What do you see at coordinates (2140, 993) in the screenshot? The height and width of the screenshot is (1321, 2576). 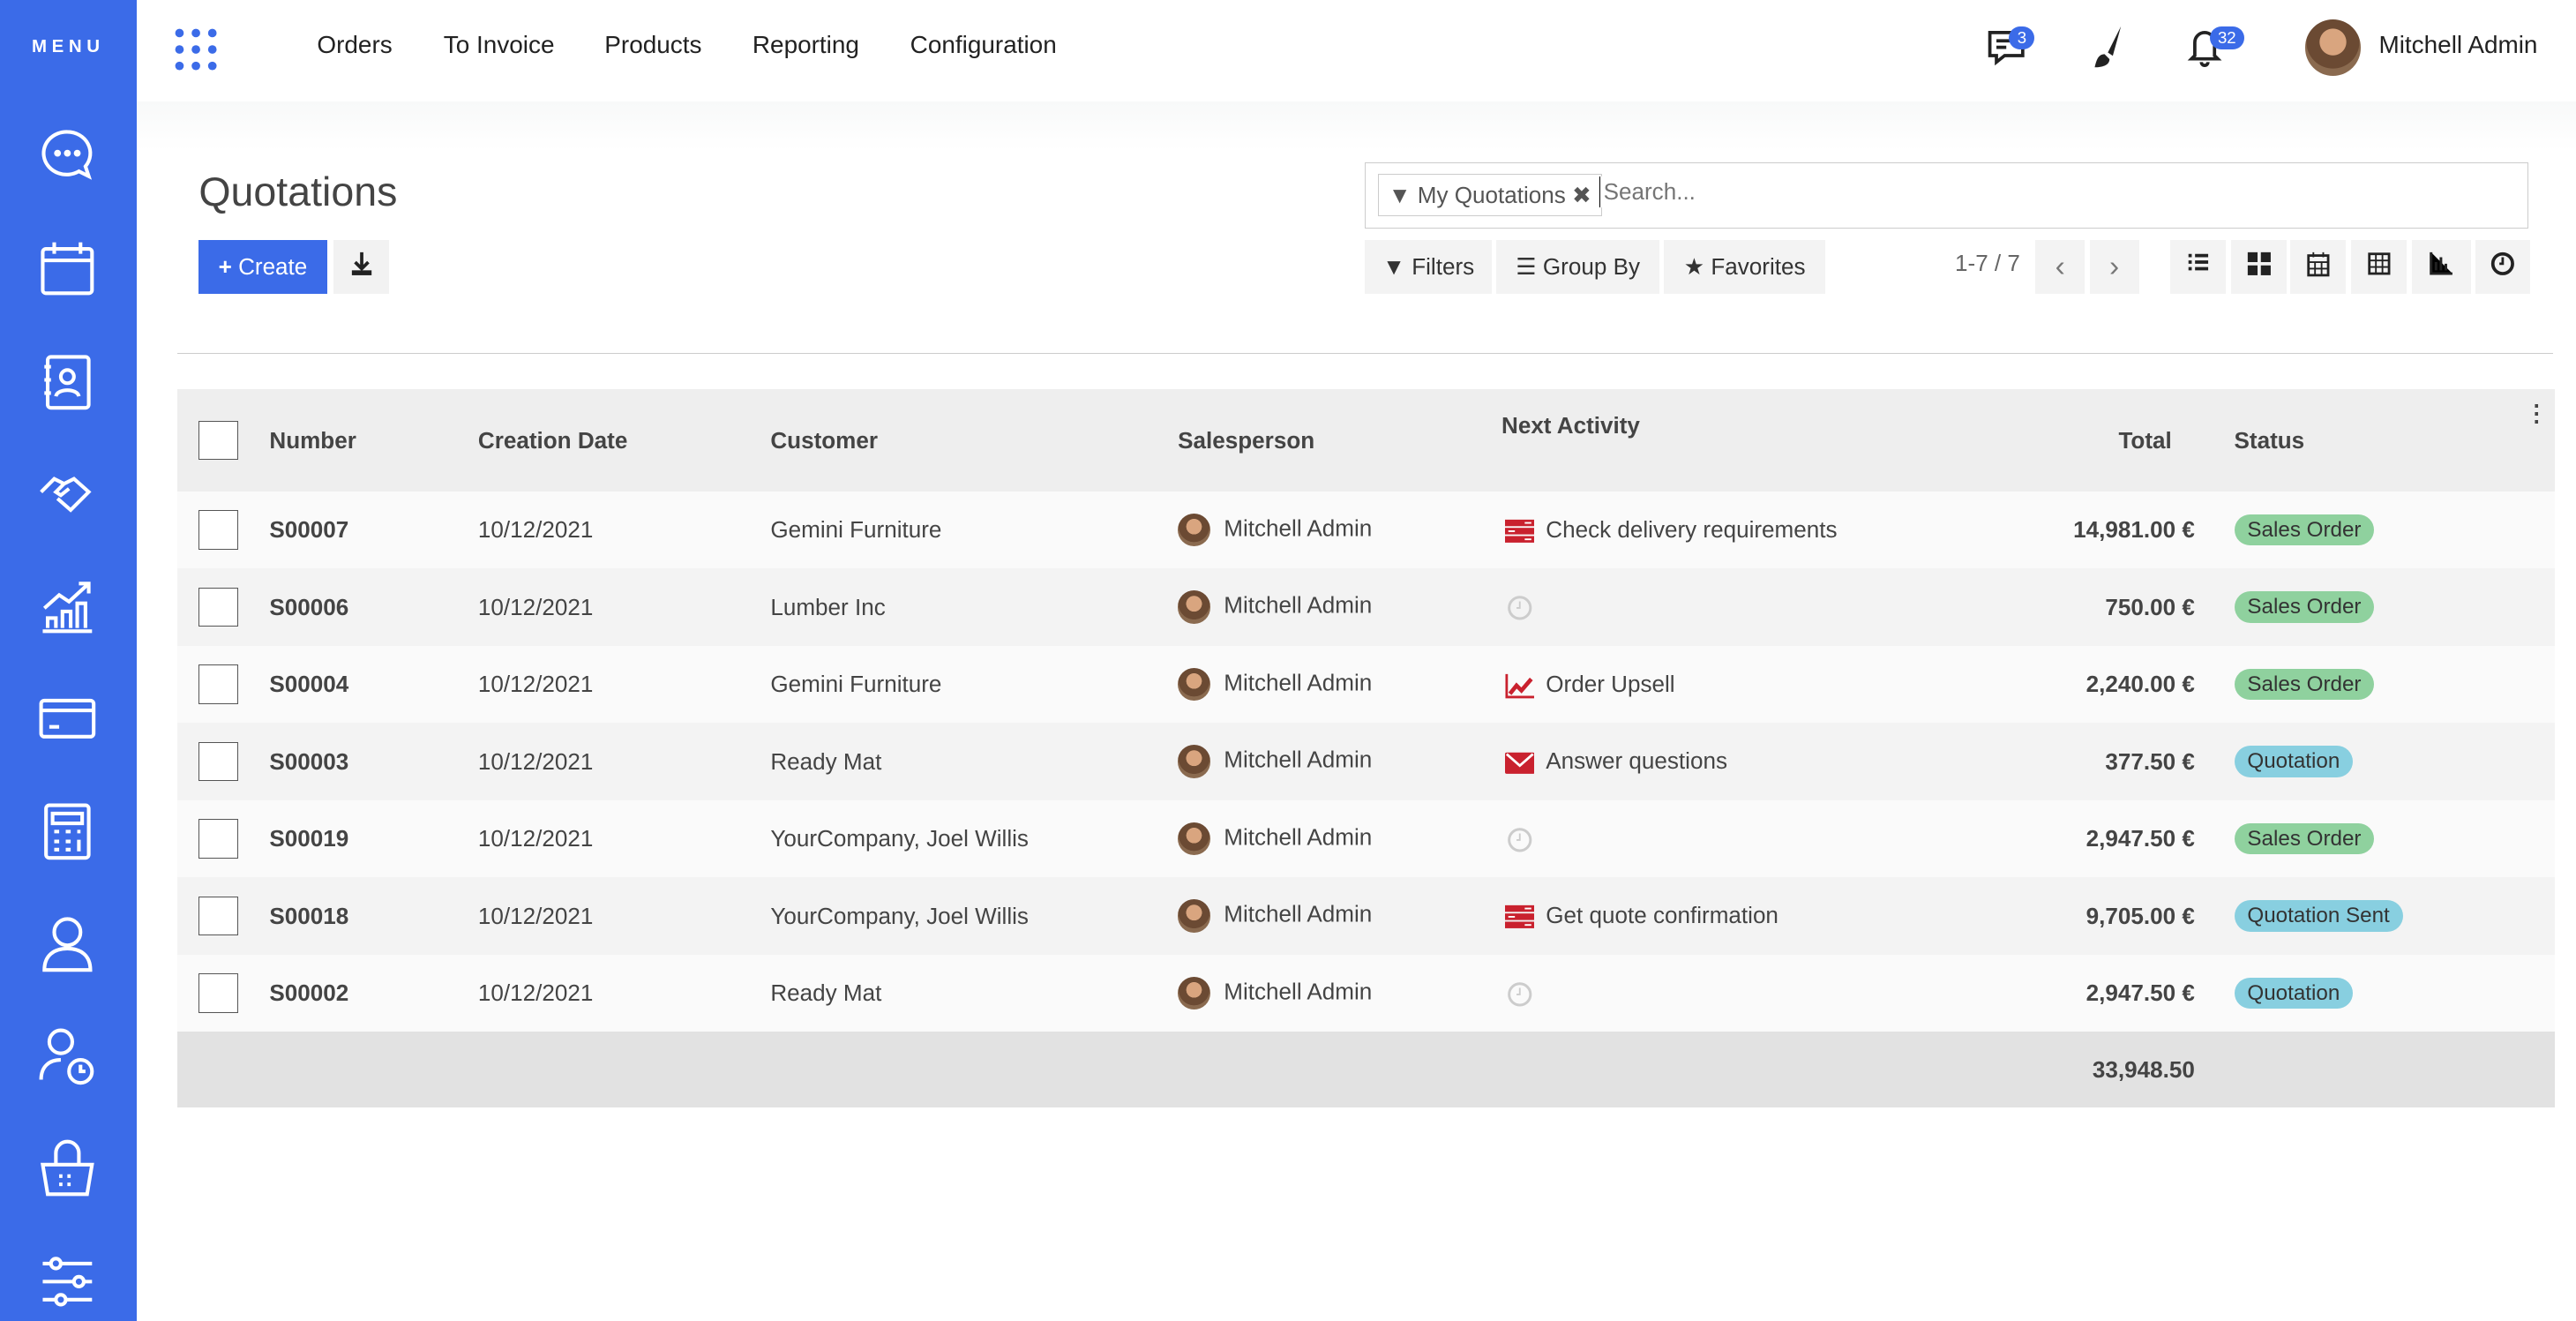 I see `total: 2,947.50 €` at bounding box center [2140, 993].